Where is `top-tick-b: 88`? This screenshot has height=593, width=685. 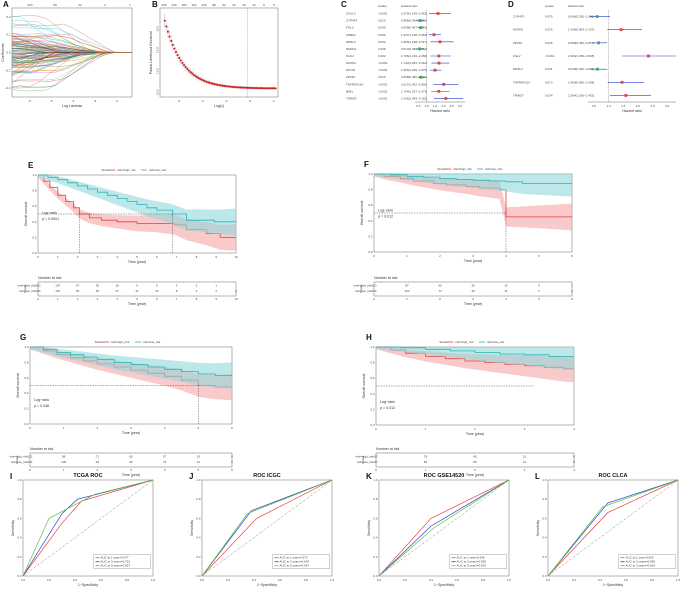
top-tick-b: 88 is located at coordinates (214, 5).